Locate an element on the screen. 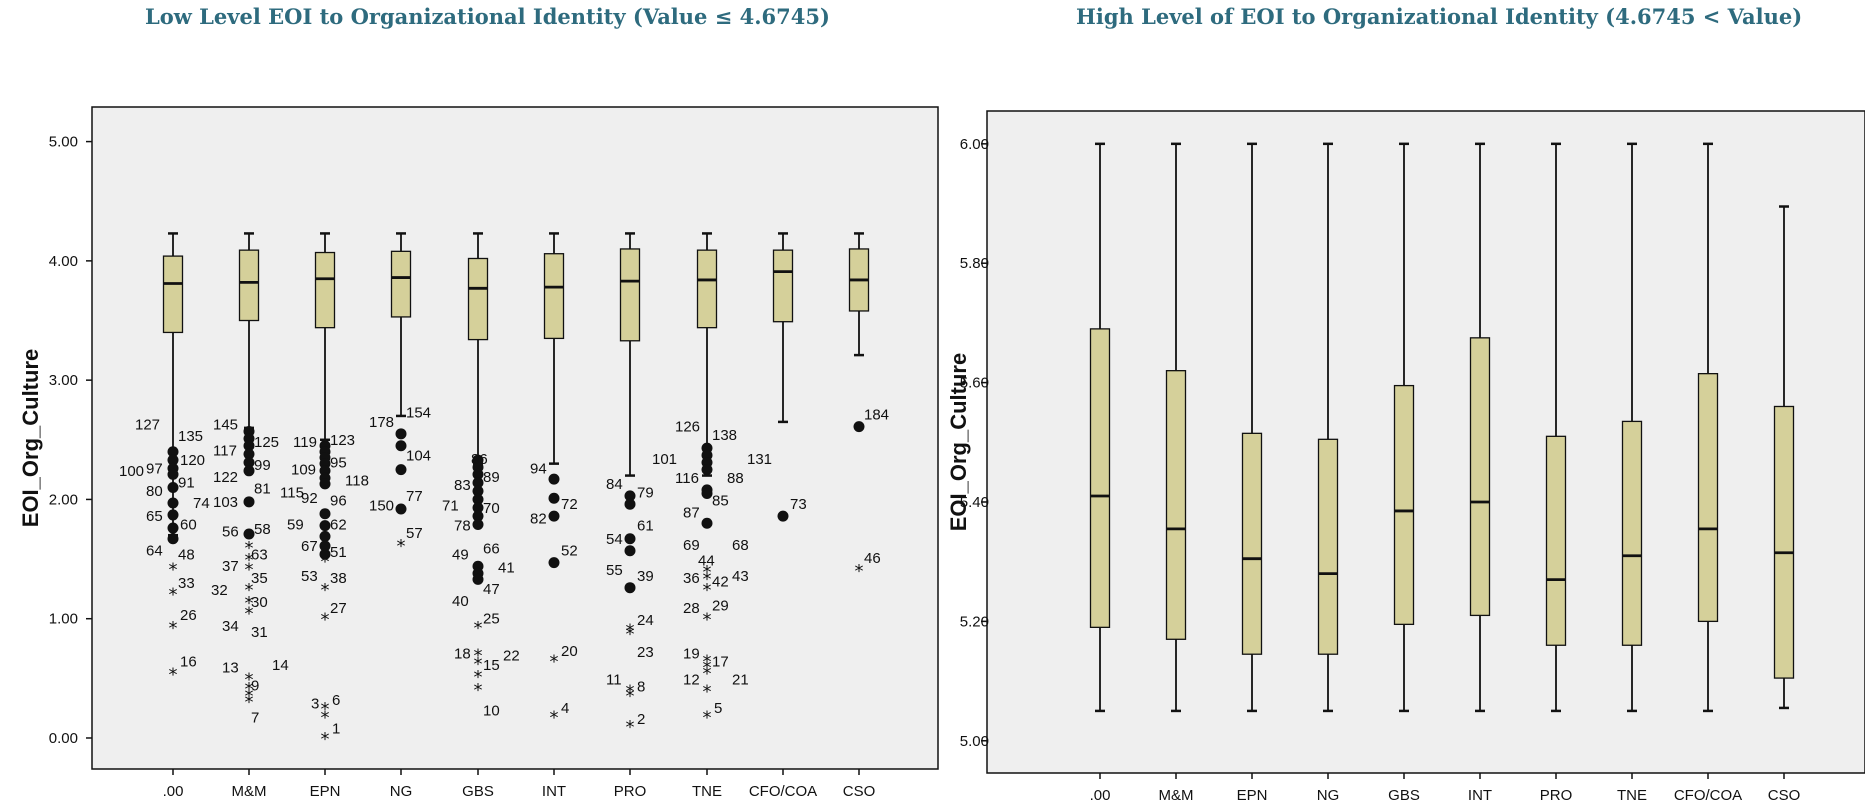 The height and width of the screenshot is (804, 1865). left-point-label: 32 is located at coordinates (219, 590).